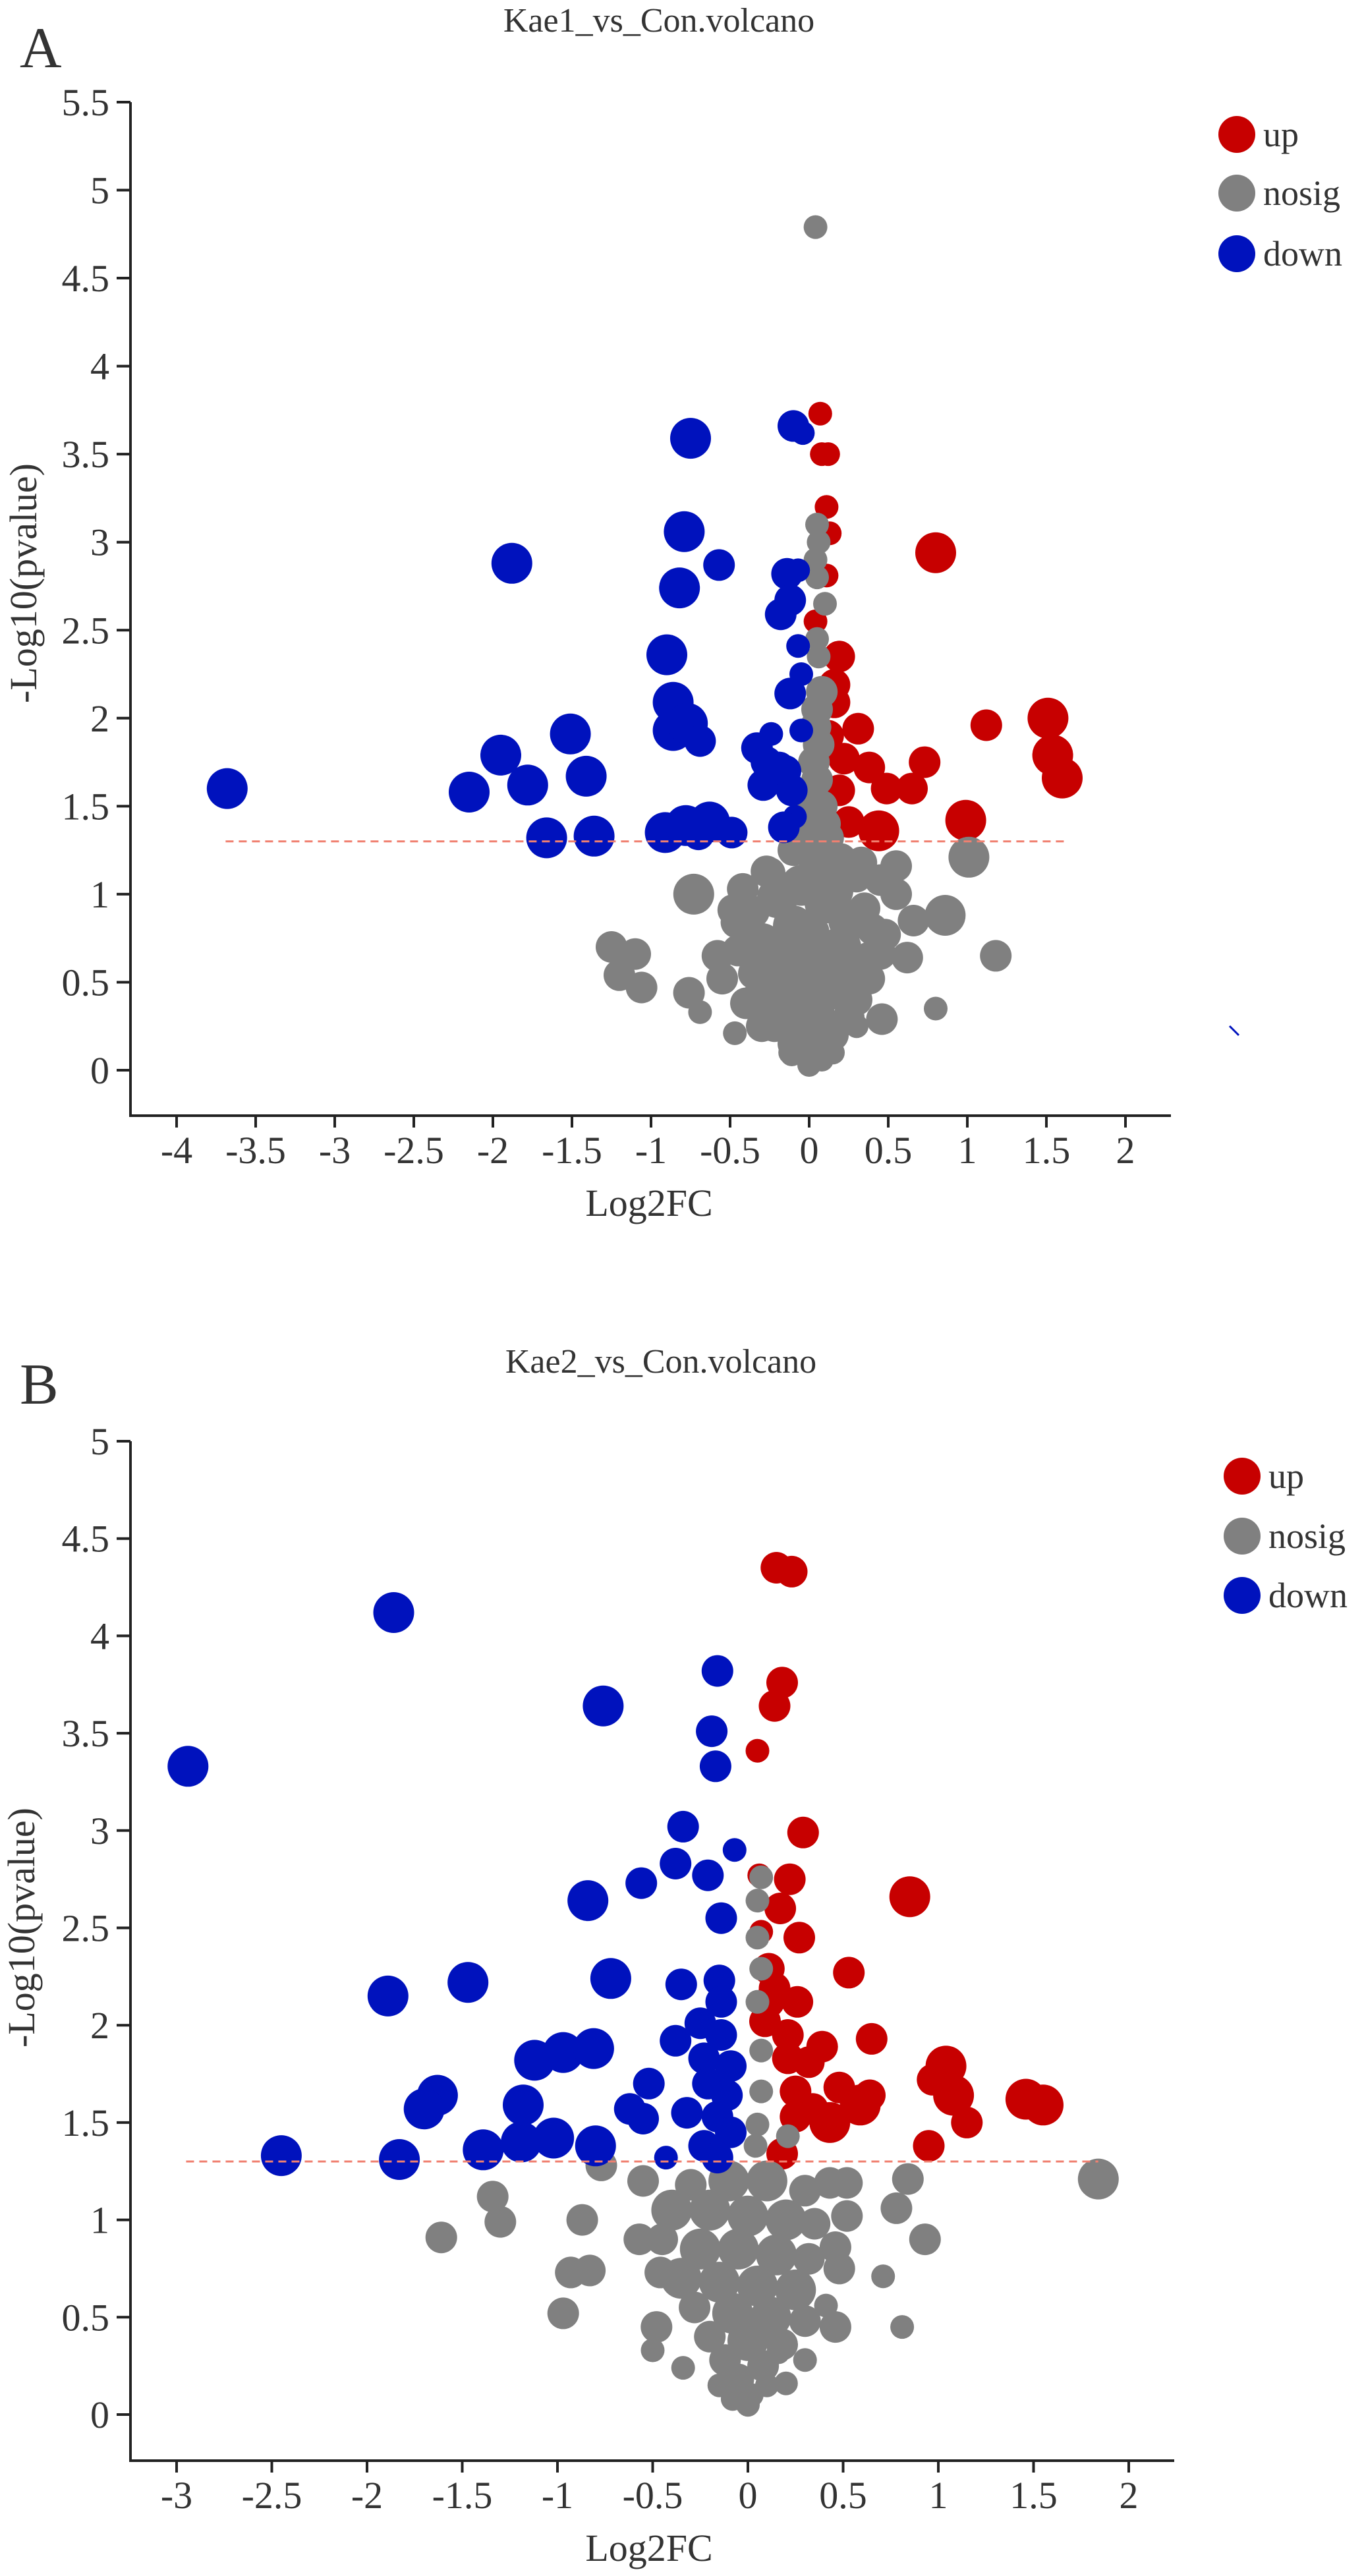 Image resolution: width=1364 pixels, height=2576 pixels. I want to click on x-tick-label: -2, so click(493, 1150).